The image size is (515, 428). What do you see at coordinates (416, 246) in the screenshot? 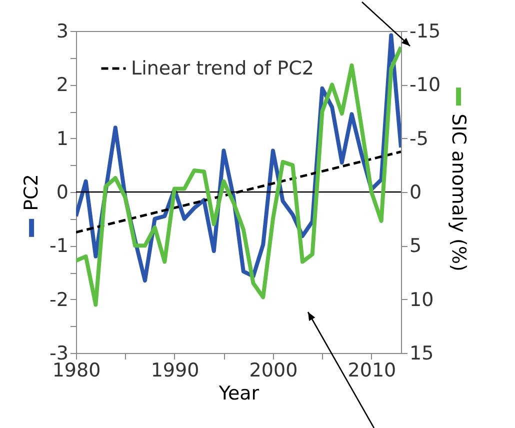
I see `y2-tick-label: 5` at bounding box center [416, 246].